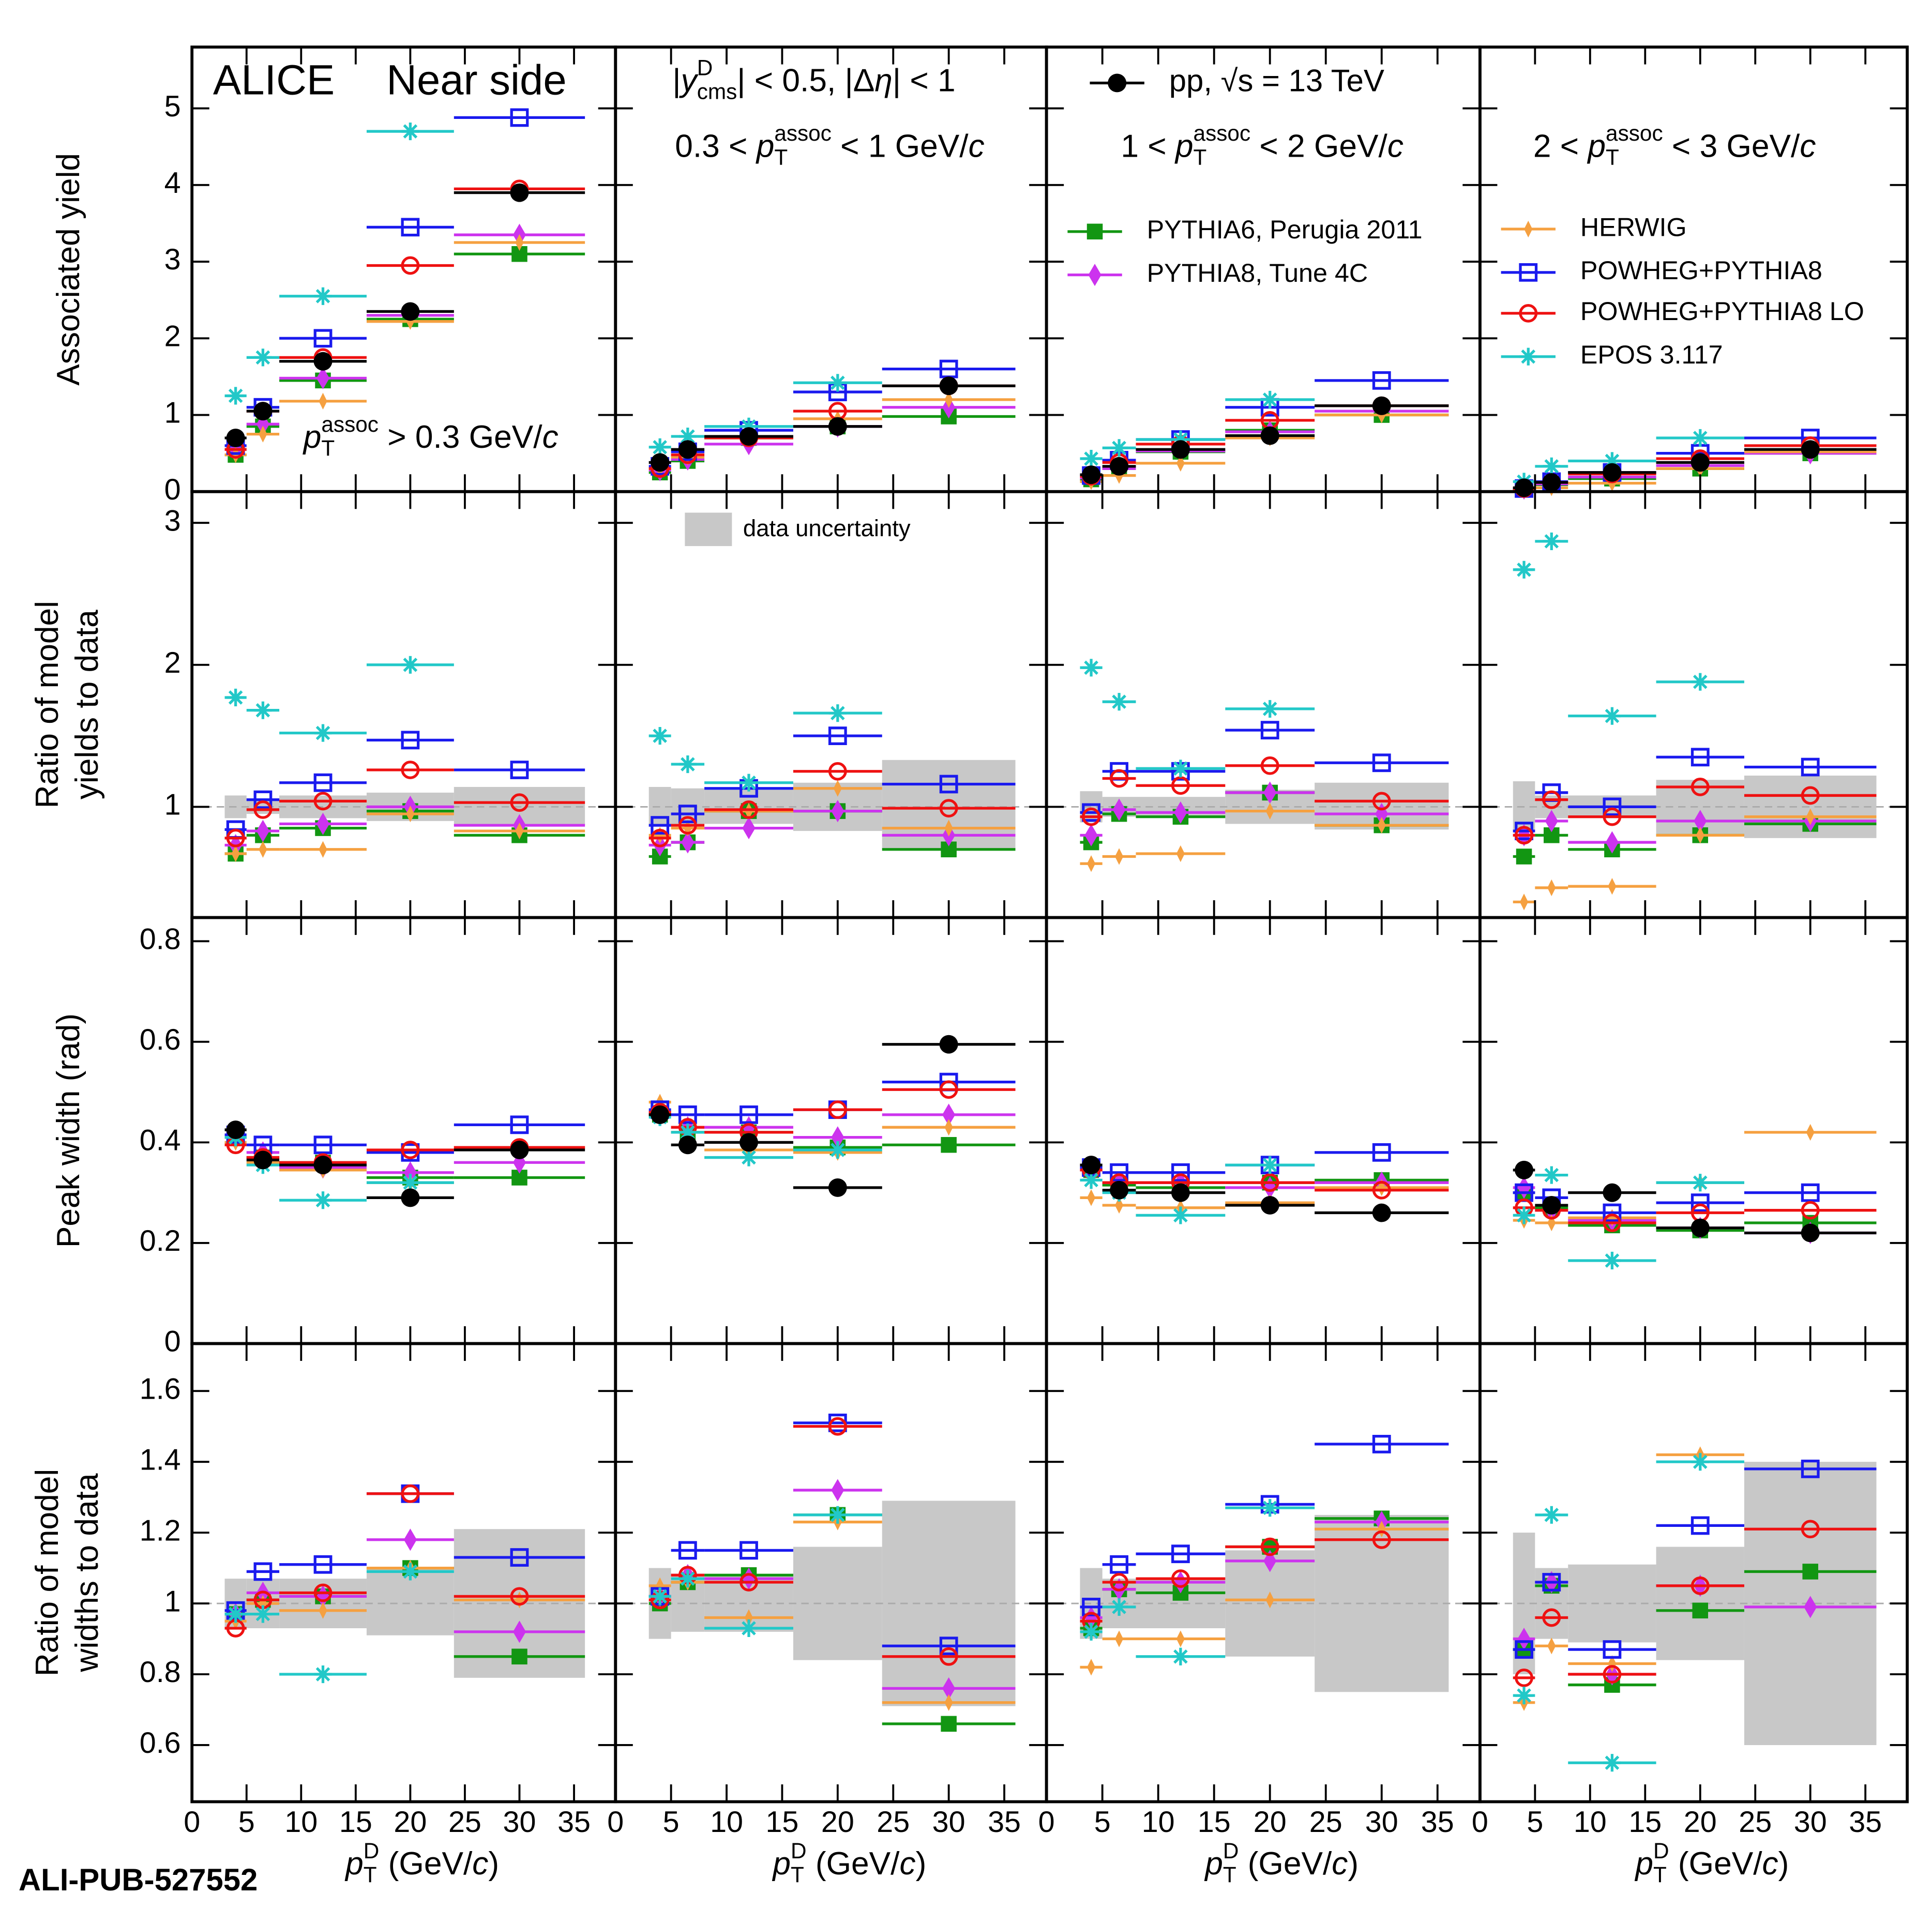 This screenshot has width=1932, height=1909. Describe the element at coordinates (782, 1864) in the screenshot. I see `text-part: p` at that location.